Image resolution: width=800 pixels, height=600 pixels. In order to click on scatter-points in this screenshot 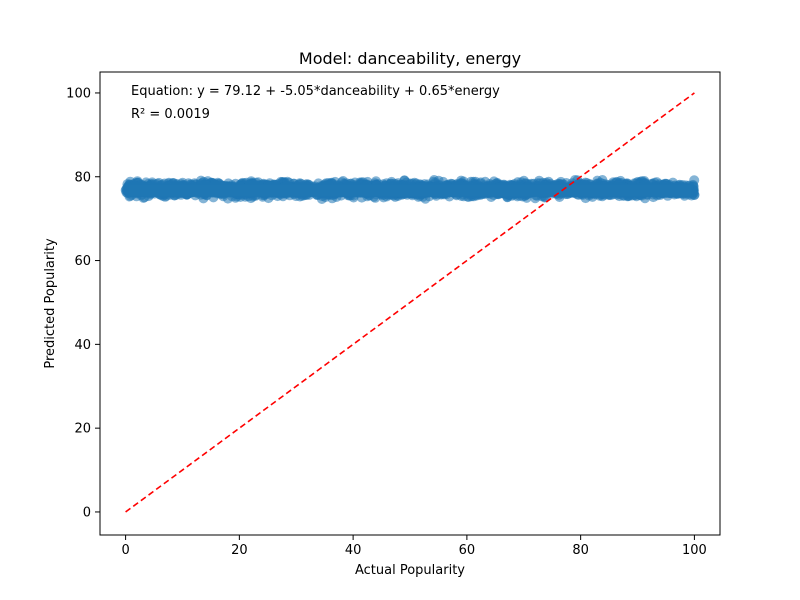, I will do `click(410, 189)`.